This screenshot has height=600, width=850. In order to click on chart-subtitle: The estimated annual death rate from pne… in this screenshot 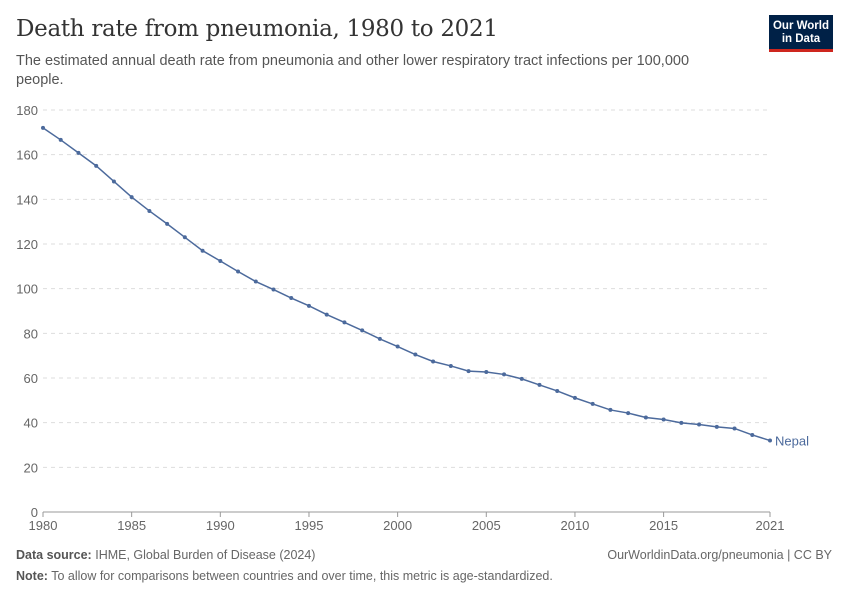, I will do `click(353, 70)`.